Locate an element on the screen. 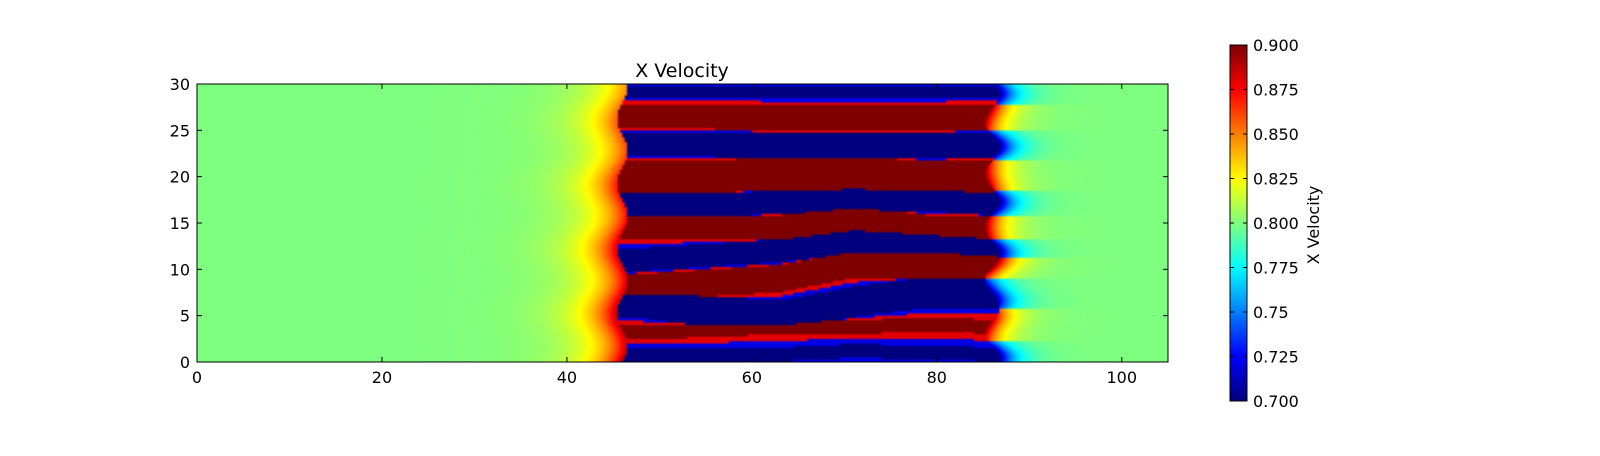  y-tick-label: 30 is located at coordinates (180, 84).